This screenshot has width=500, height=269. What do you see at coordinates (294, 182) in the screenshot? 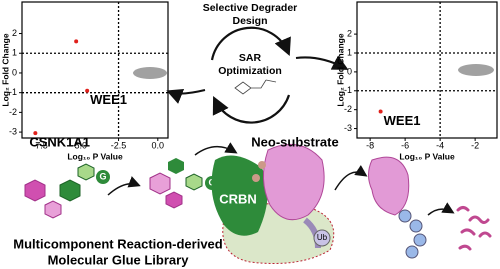
I see `neo-substrate-protein` at bounding box center [294, 182].